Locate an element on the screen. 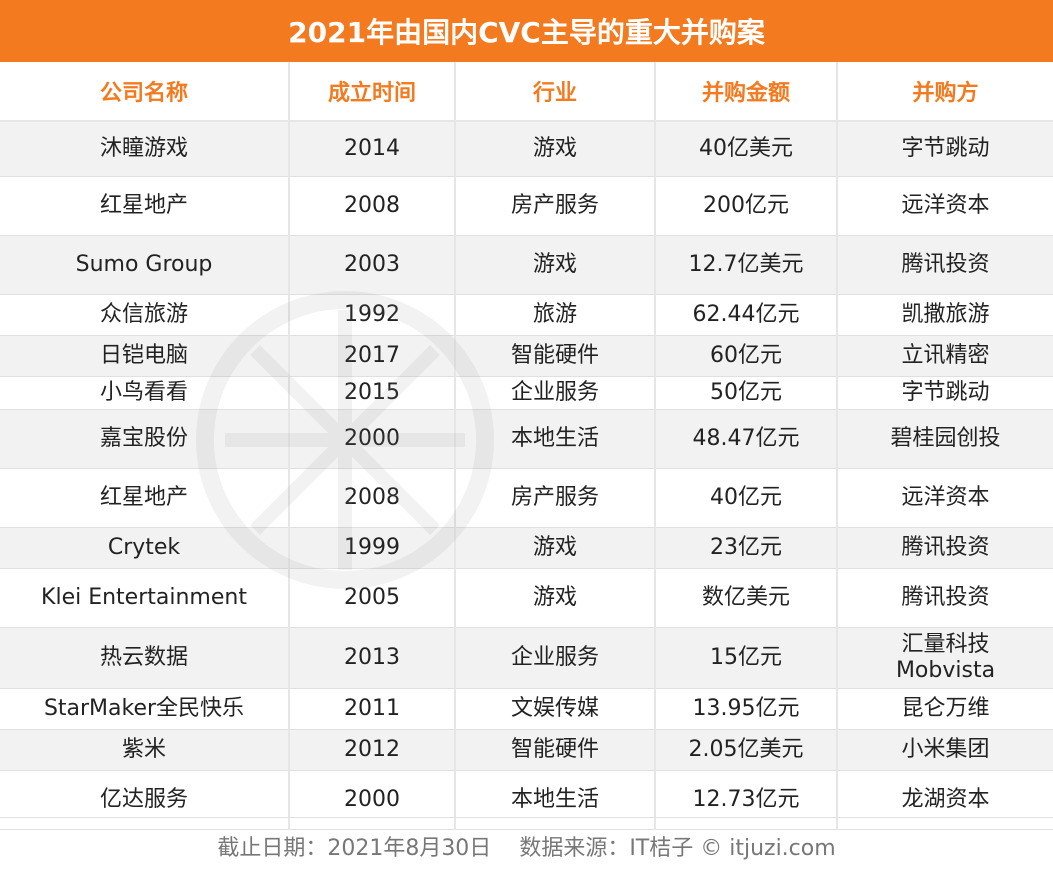  header-row: 公司名称 成立时间 行业 并购金额 并购方 is located at coordinates (526, 92).